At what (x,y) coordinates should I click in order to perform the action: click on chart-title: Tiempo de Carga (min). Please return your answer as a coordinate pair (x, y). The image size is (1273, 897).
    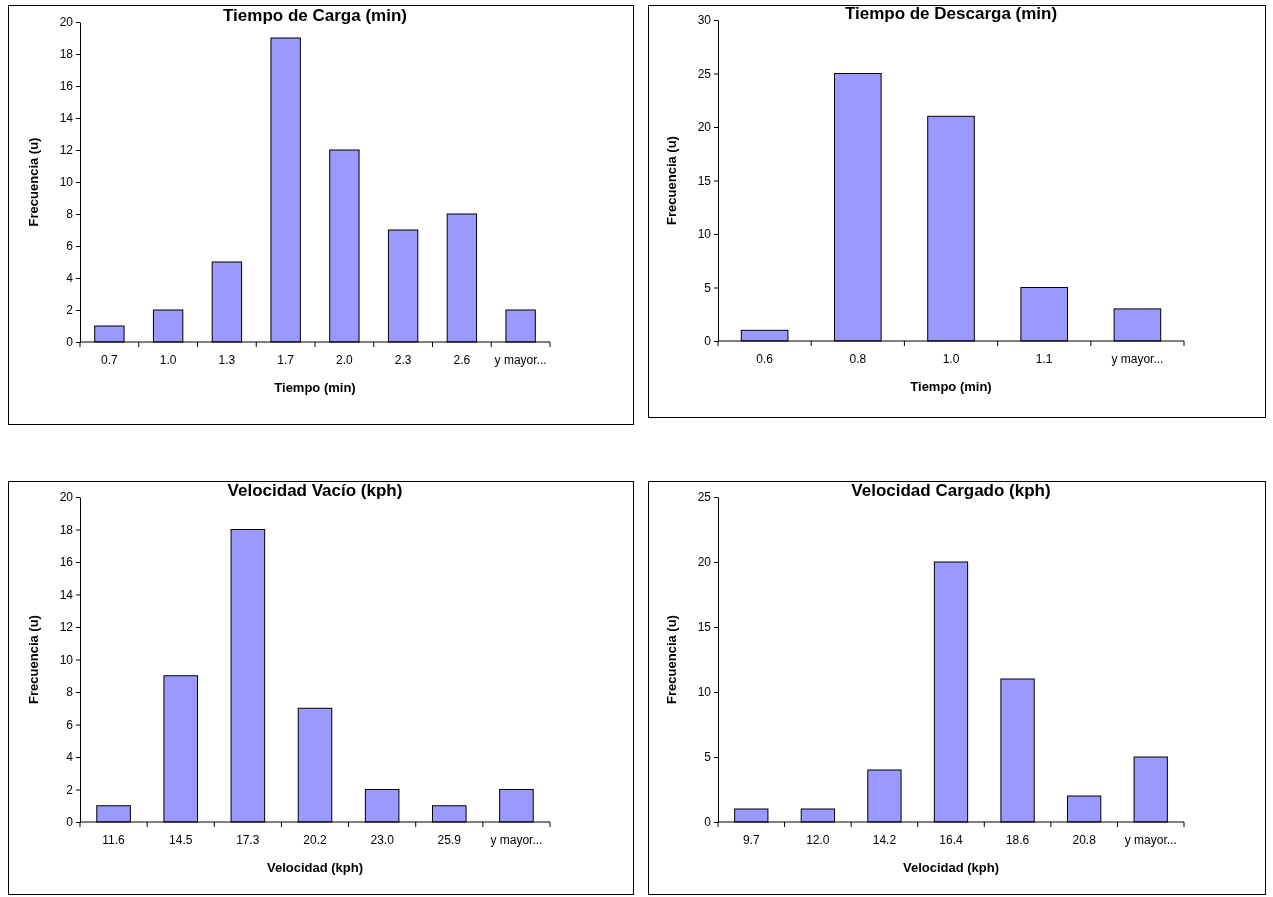
    Looking at the image, I should click on (315, 15).